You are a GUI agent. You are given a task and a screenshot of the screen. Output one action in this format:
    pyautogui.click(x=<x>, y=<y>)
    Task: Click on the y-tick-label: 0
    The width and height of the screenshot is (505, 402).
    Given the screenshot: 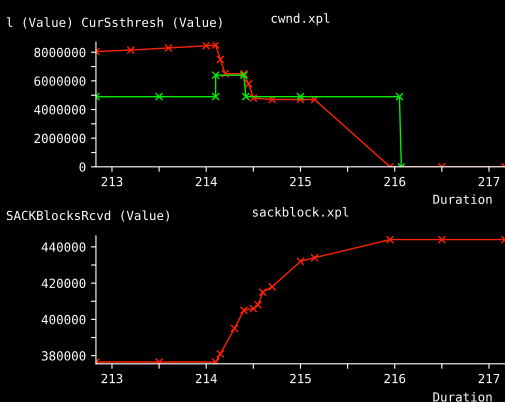 What is the action you would take?
    pyautogui.click(x=83, y=167)
    